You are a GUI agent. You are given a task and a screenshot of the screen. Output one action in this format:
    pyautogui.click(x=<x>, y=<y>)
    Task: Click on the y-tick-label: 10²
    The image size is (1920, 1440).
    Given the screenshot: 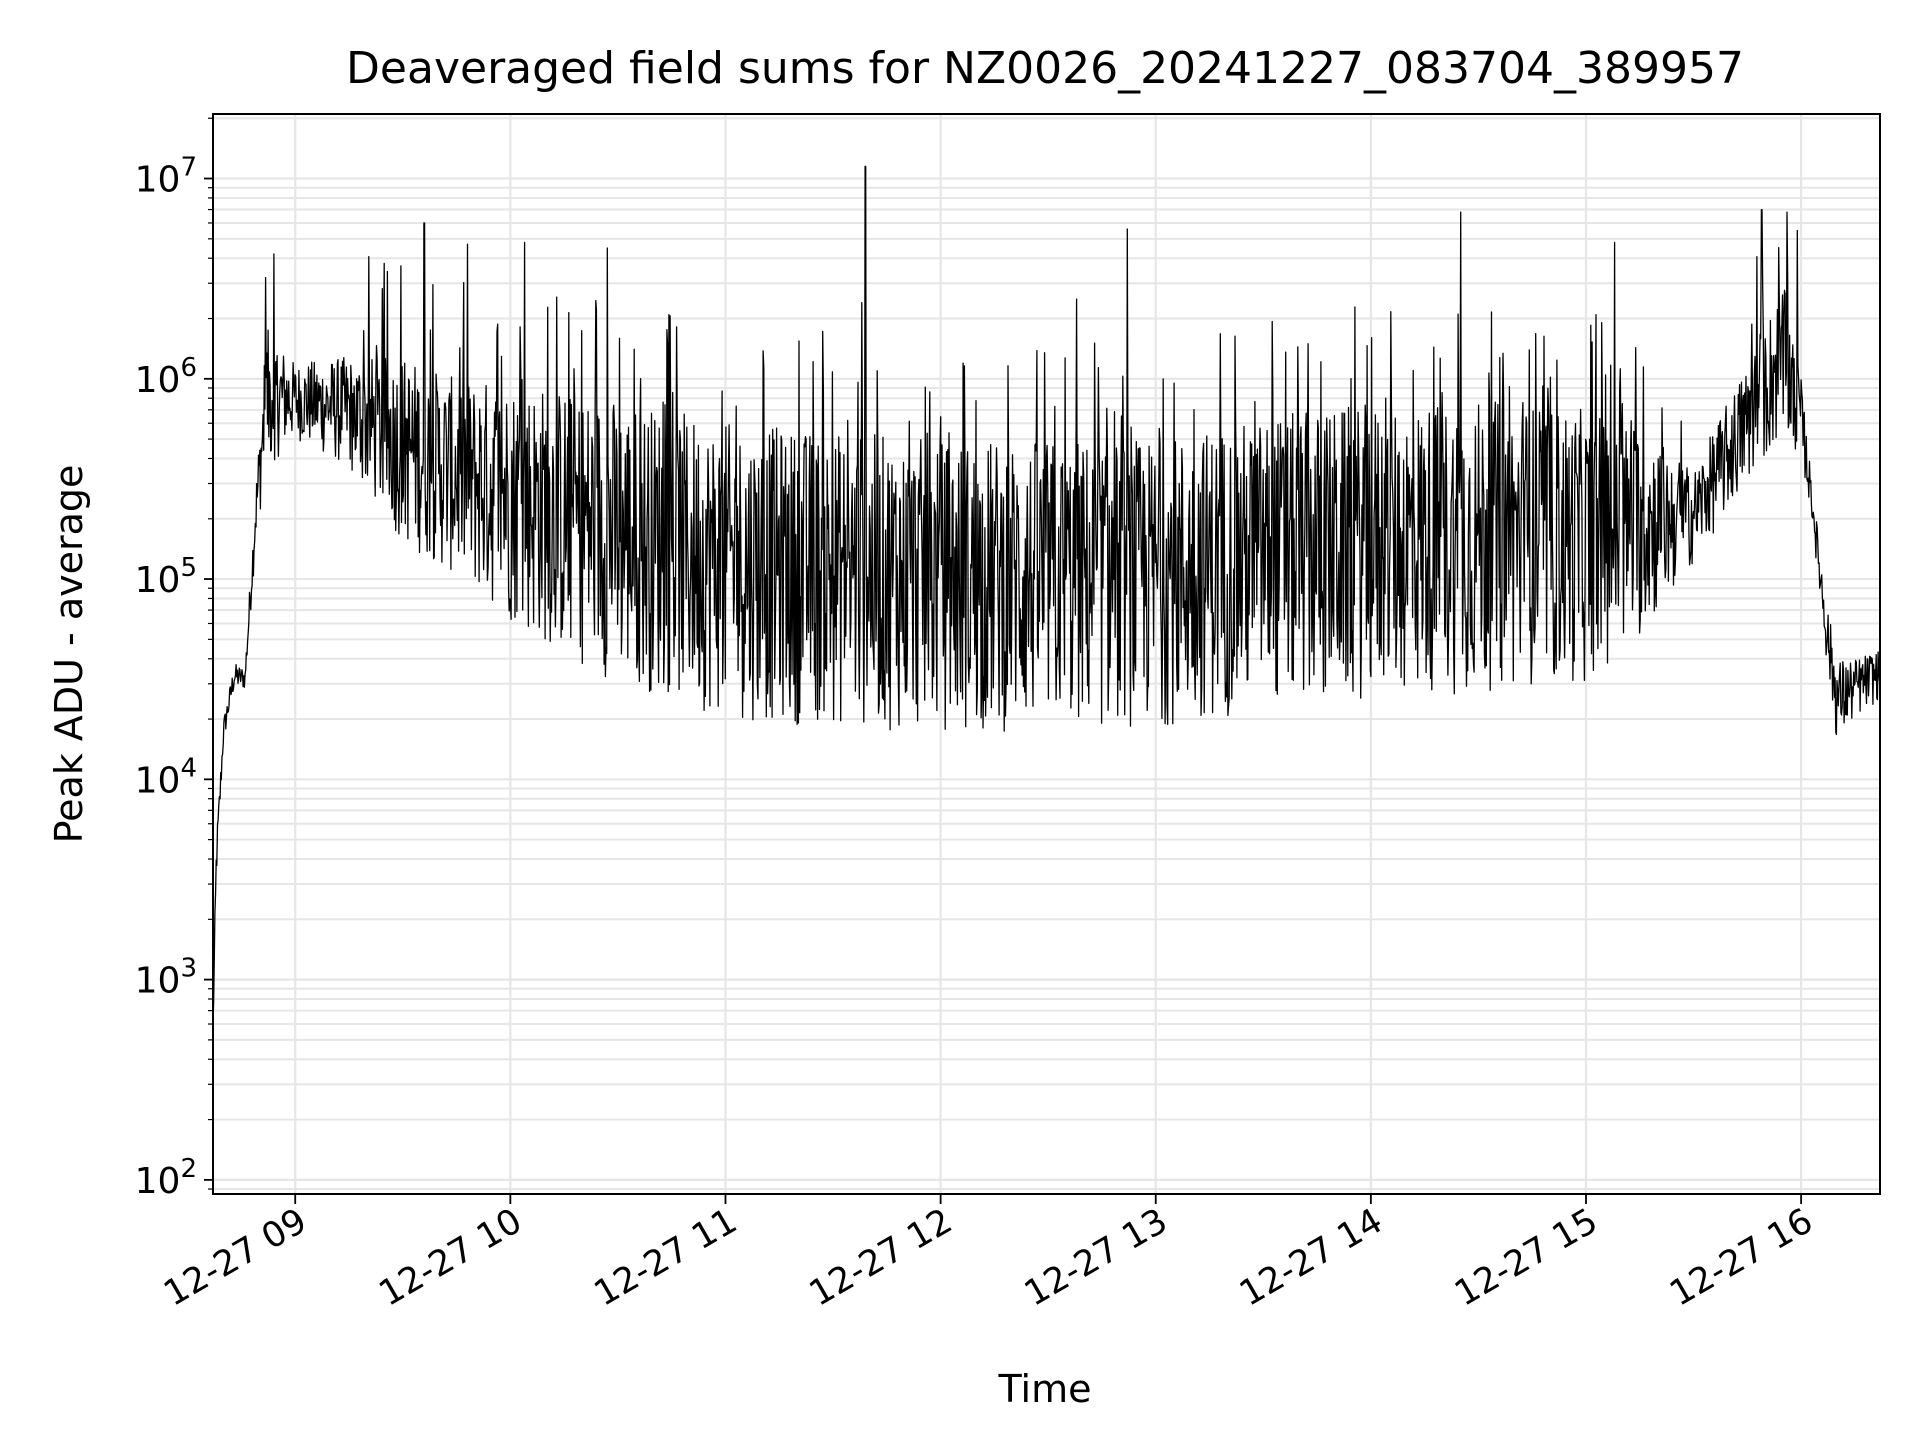 What is the action you would take?
    pyautogui.click(x=166, y=1178)
    